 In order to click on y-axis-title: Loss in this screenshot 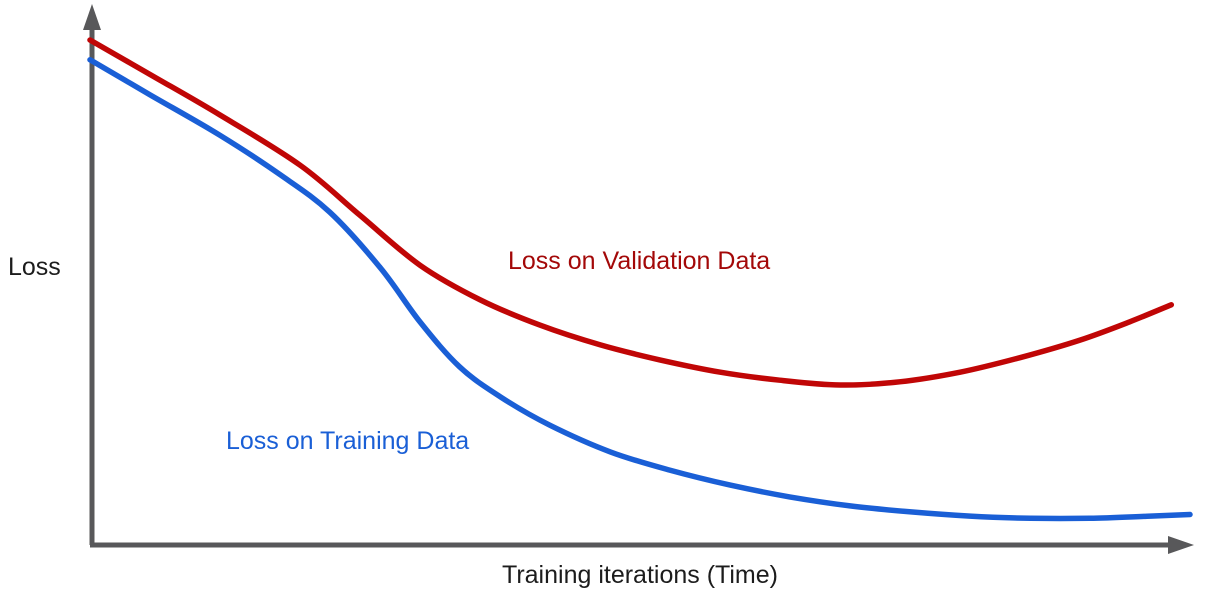, I will do `click(34, 267)`.